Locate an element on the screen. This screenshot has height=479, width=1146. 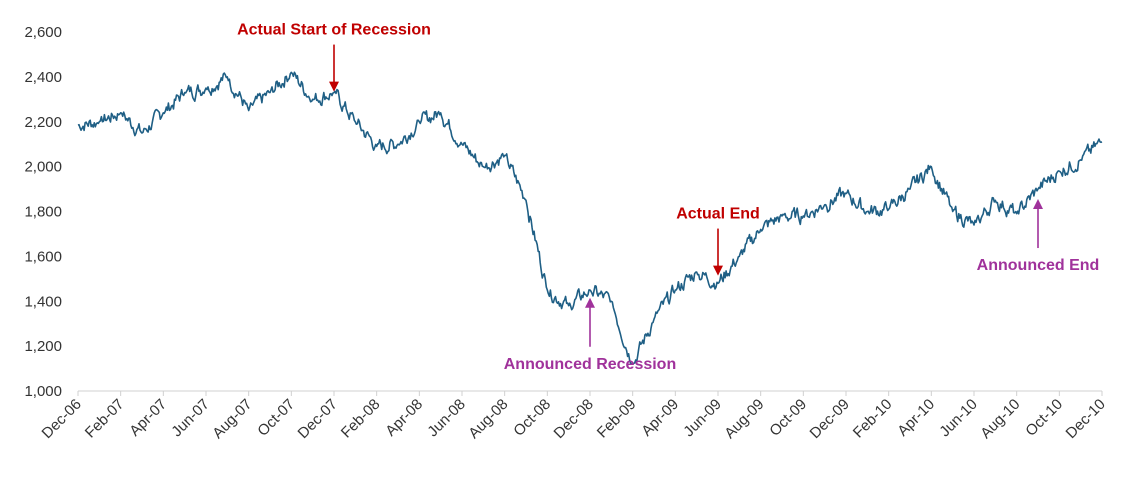
y-tick-label: 2,400 is located at coordinates (43, 77).